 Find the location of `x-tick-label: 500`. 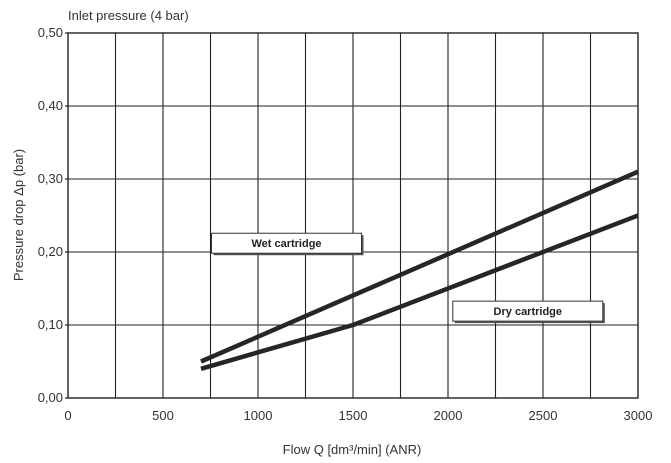

x-tick-label: 500 is located at coordinates (163, 415).